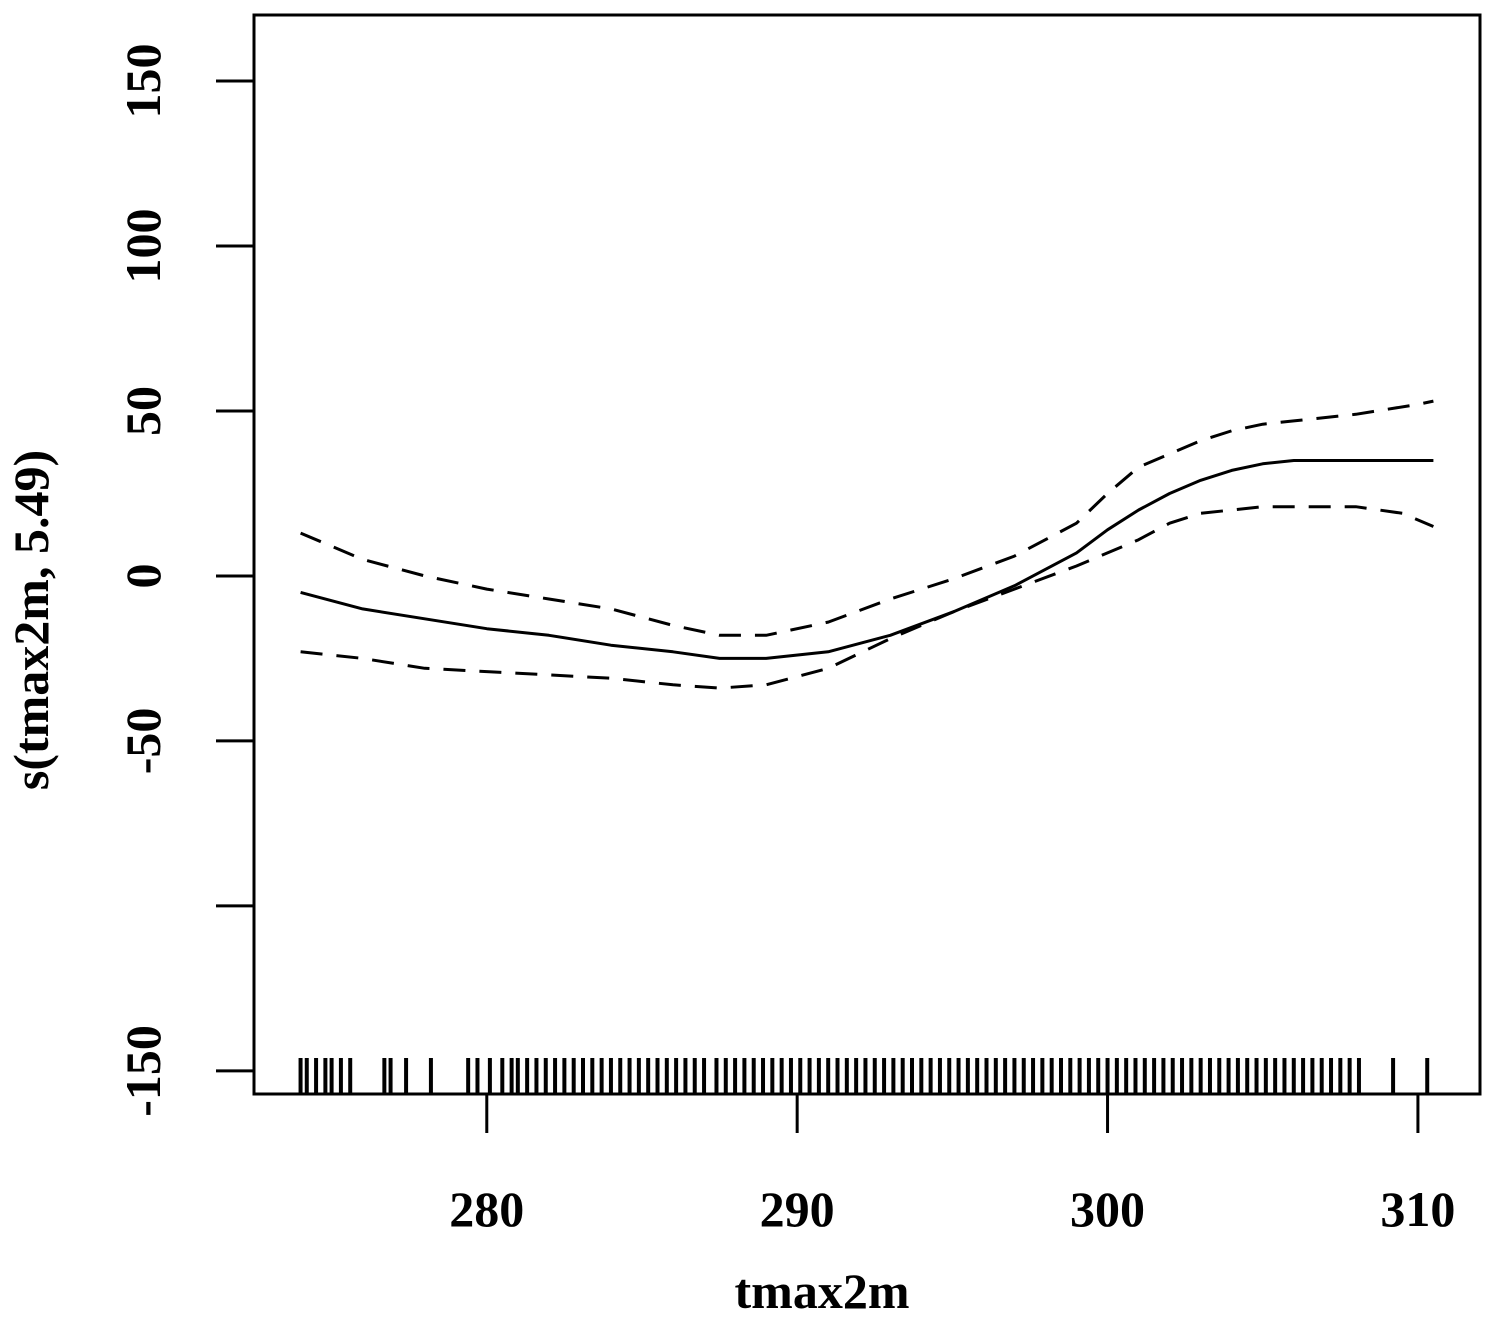  Describe the element at coordinates (143, 245) in the screenshot. I see `y-tick-label: 100` at that location.